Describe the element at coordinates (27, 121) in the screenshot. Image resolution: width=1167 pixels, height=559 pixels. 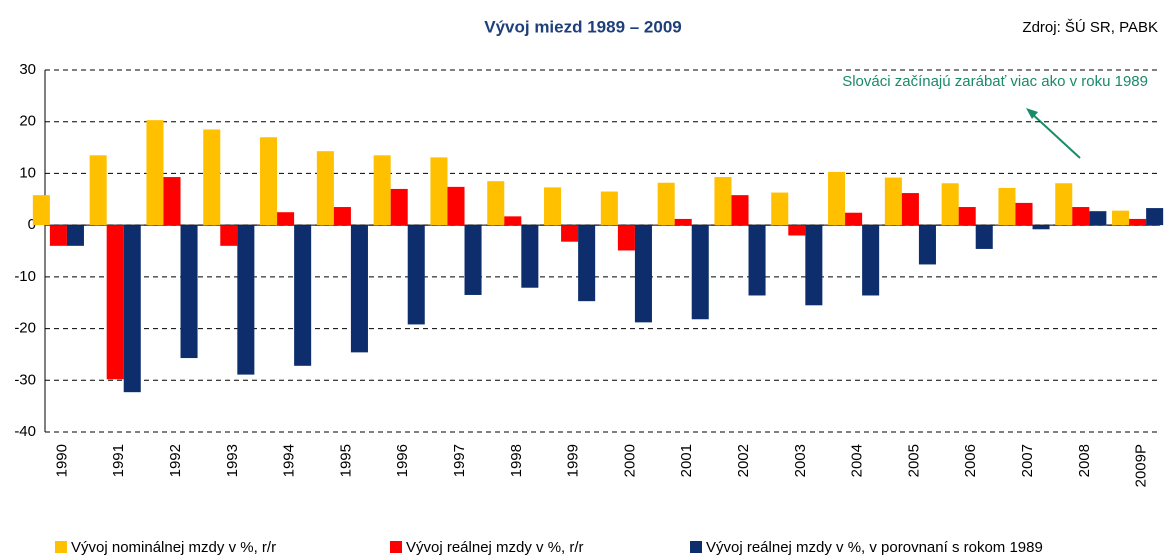
I see `y-tick-label: 20` at that location.